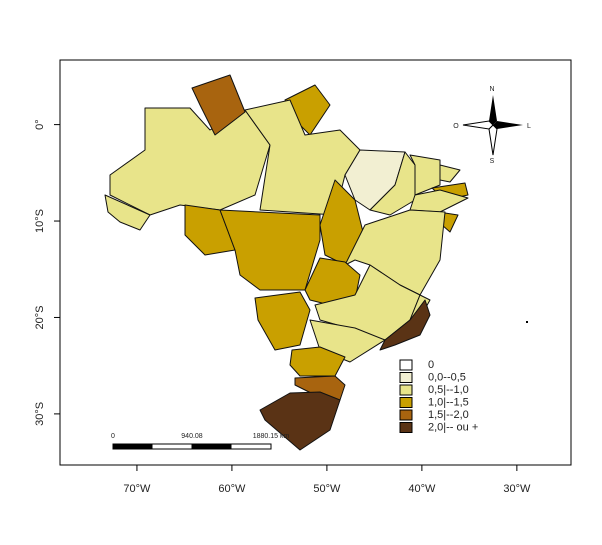 This screenshot has width=602, height=545. Describe the element at coordinates (40, 124) in the screenshot. I see `y-tick-label: 0°` at that location.